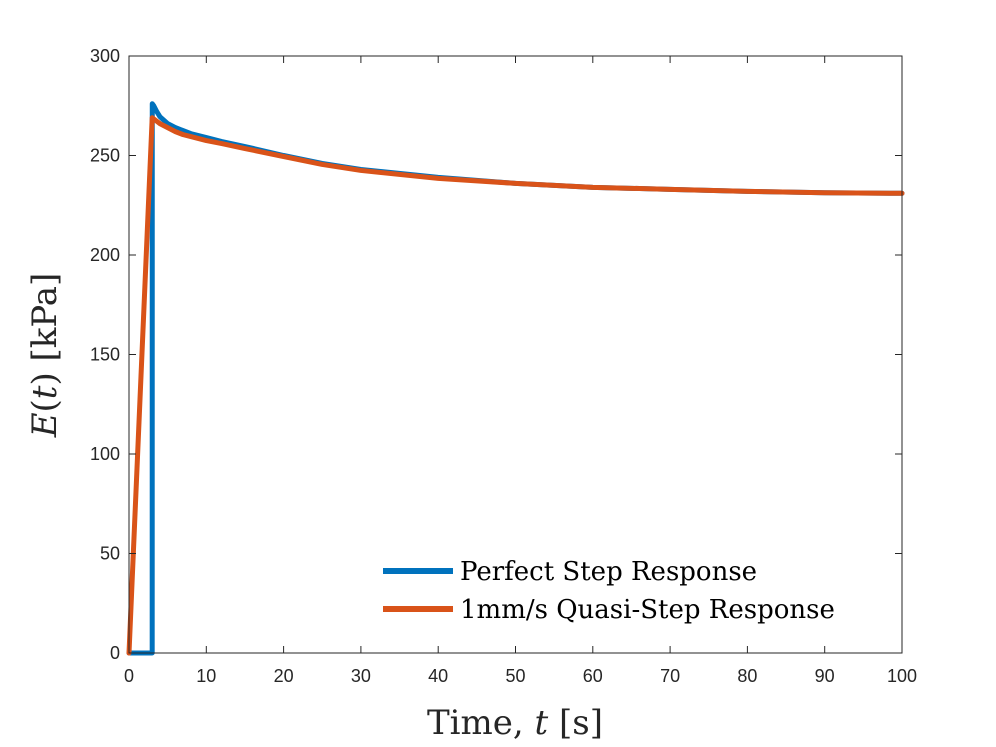 Image resolution: width=996 pixels, height=747 pixels. What do you see at coordinates (45, 356) in the screenshot?
I see `y-axis-label: E(t) [kPa]` at bounding box center [45, 356].